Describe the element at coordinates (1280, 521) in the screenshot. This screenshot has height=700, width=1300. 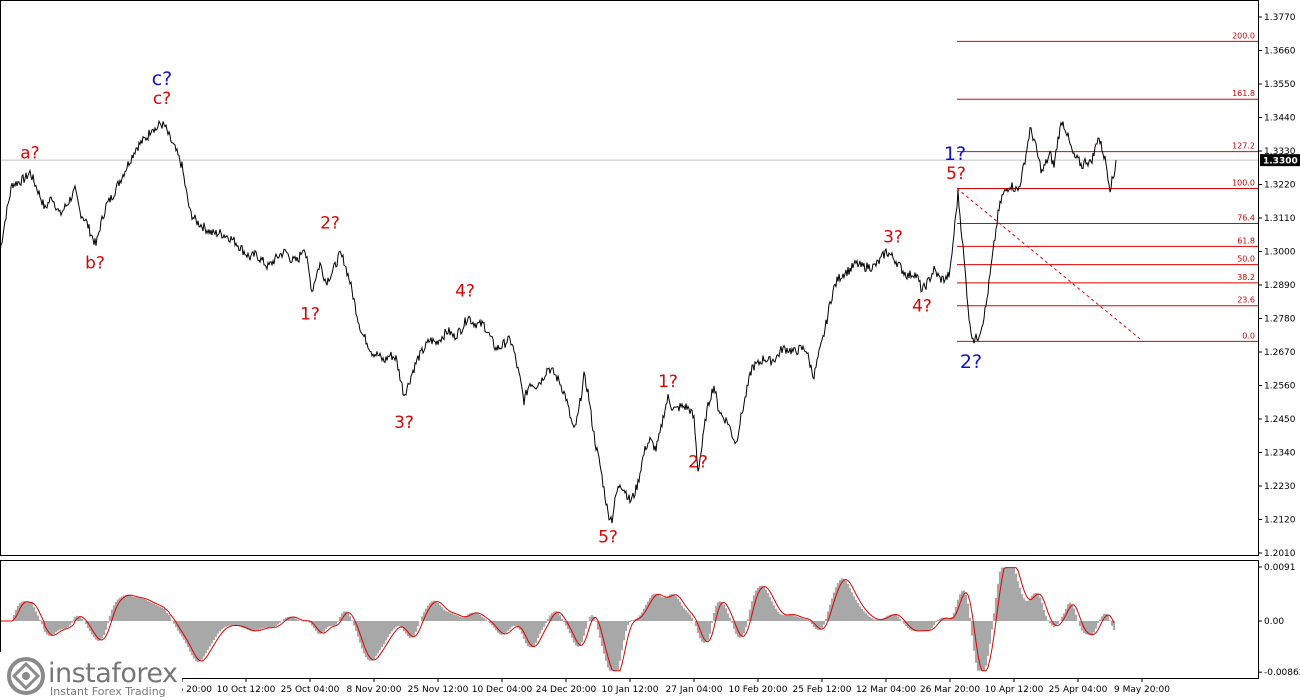
I see `y-tick-label: 1.2120` at that location.